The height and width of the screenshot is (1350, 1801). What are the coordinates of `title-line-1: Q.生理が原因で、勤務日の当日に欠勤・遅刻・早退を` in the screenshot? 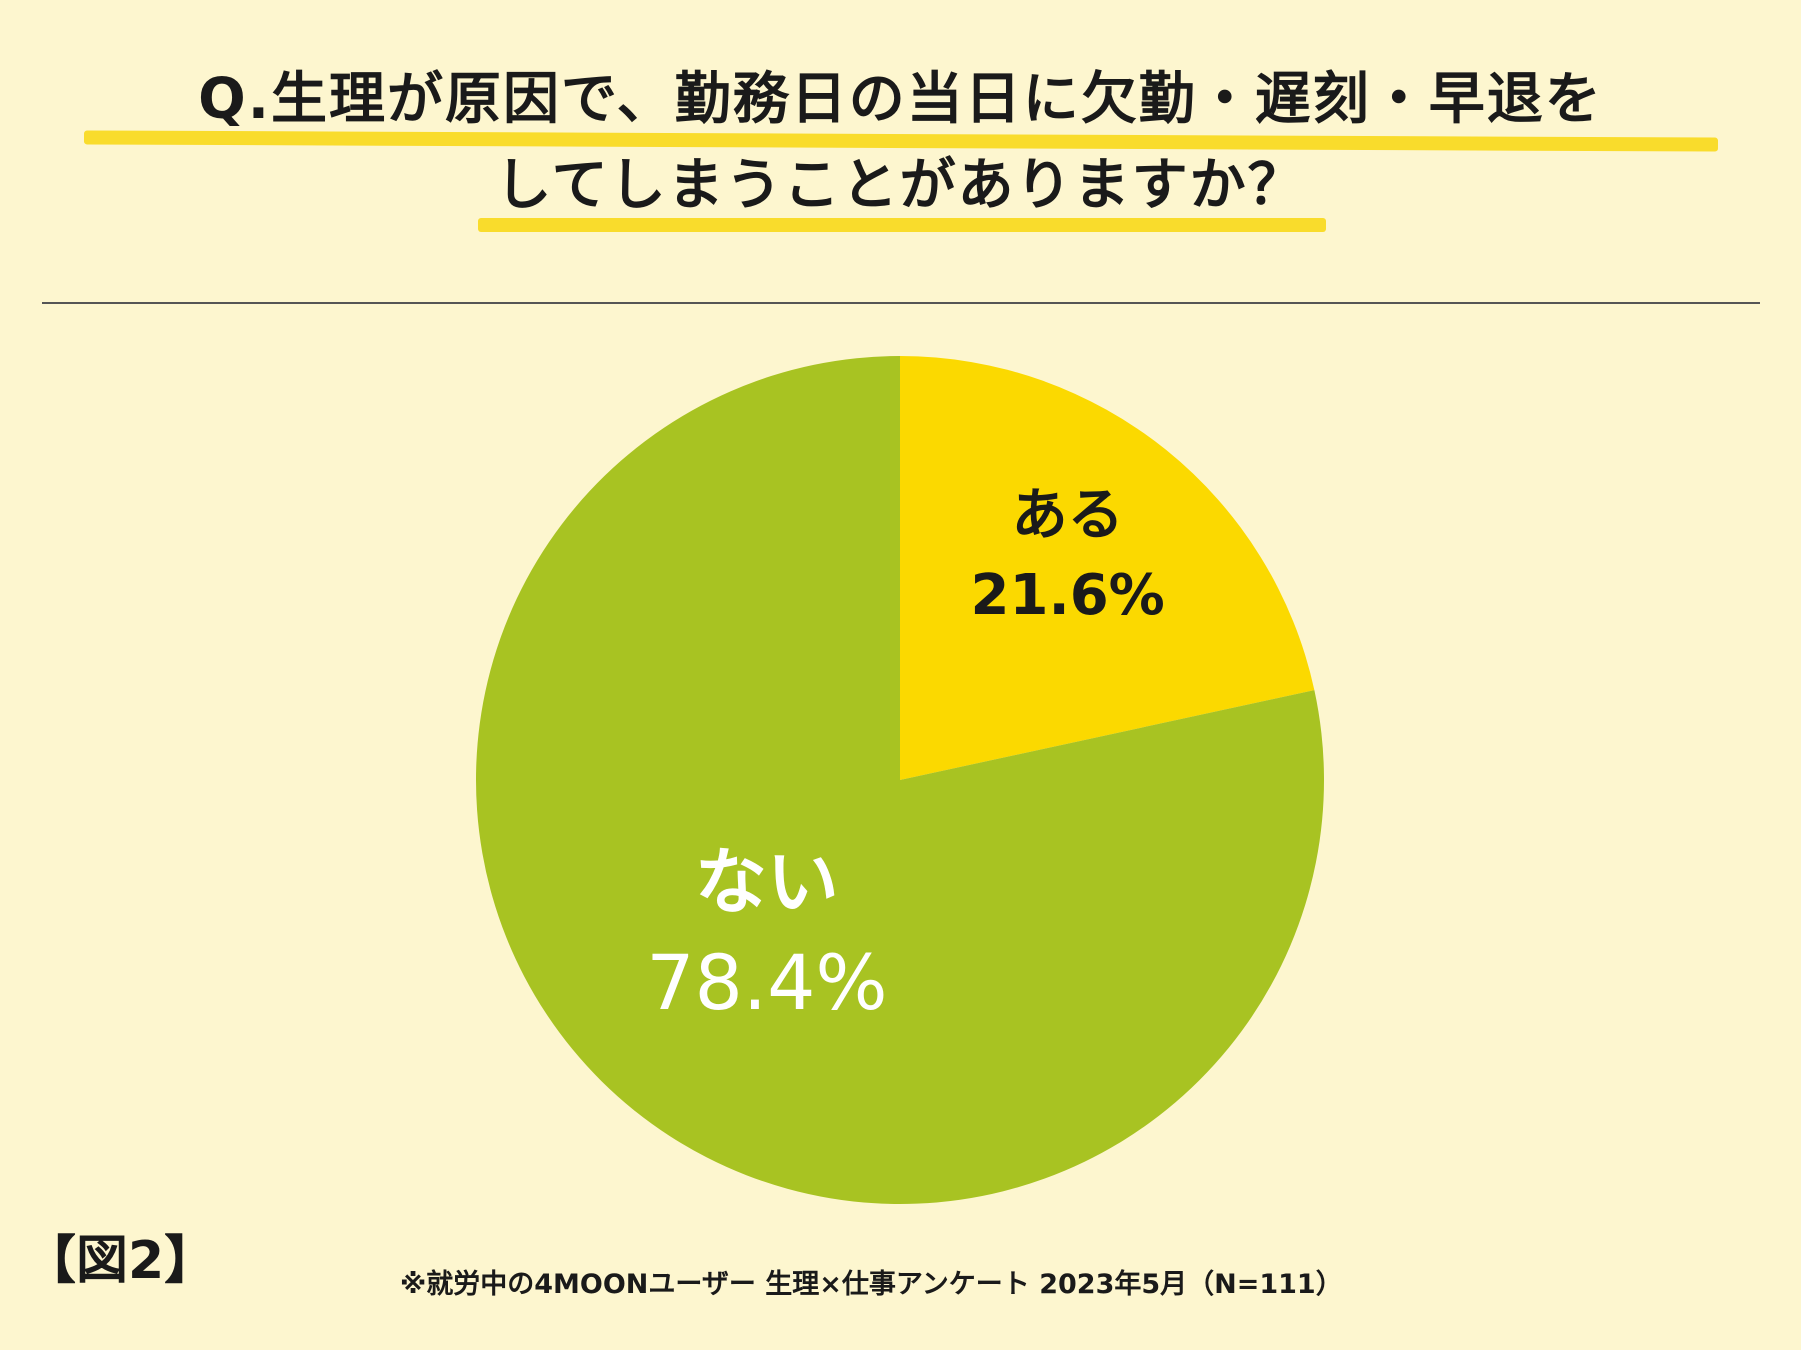 It's located at (900, 99).